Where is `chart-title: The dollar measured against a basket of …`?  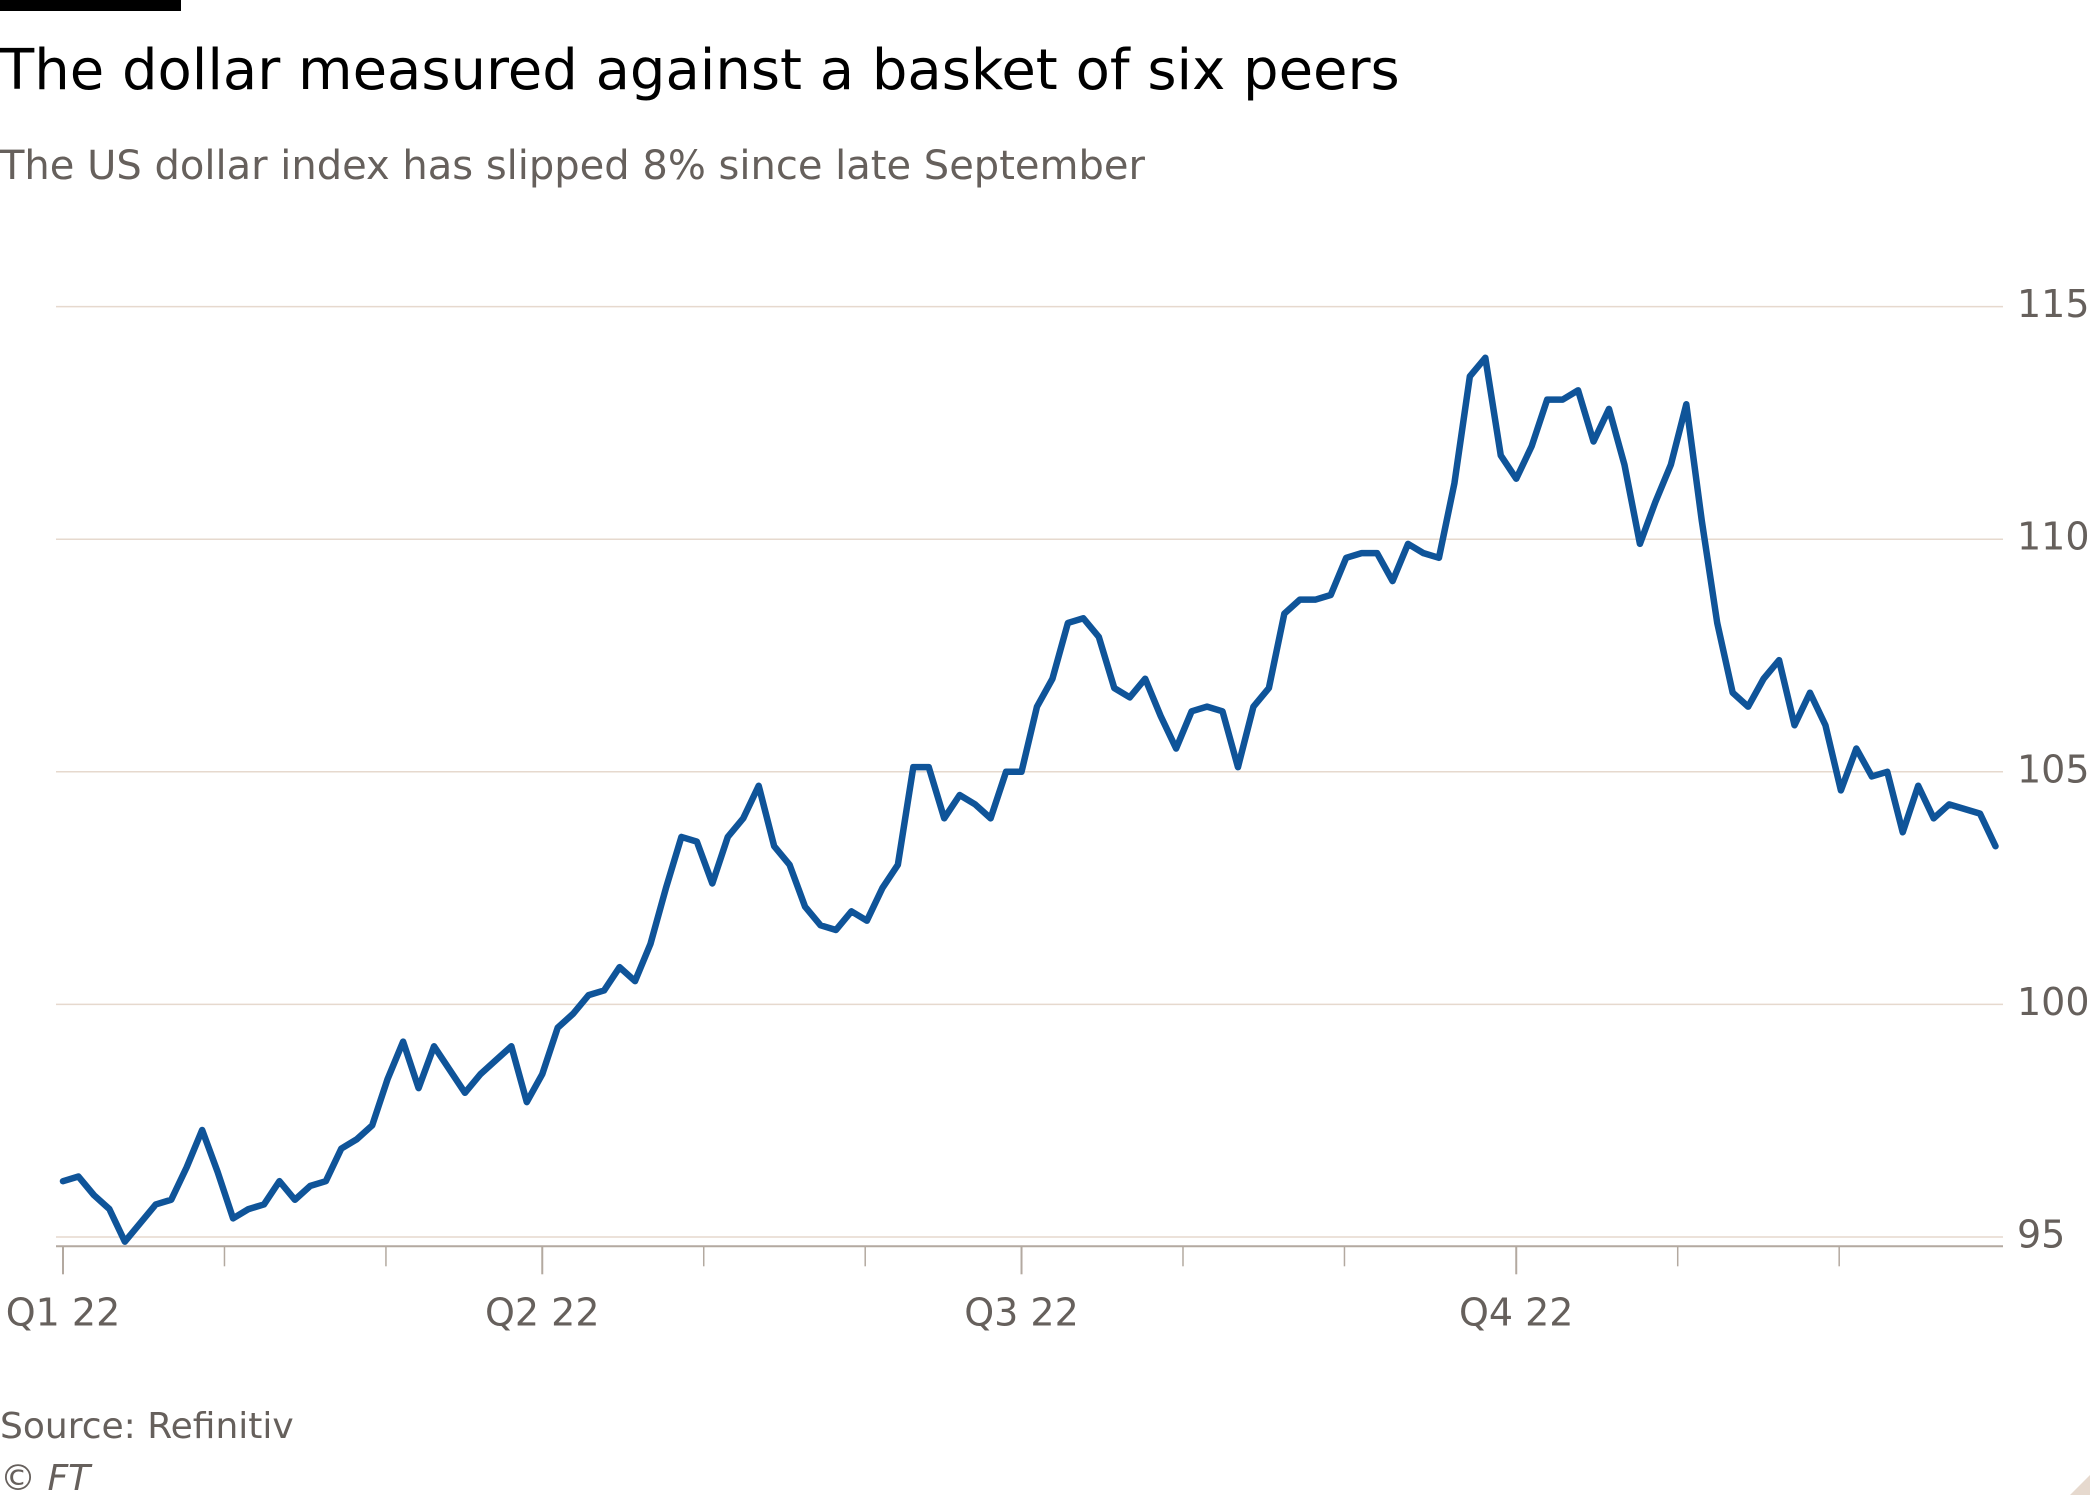
chart-title: The dollar measured against a basket of … is located at coordinates (700, 70).